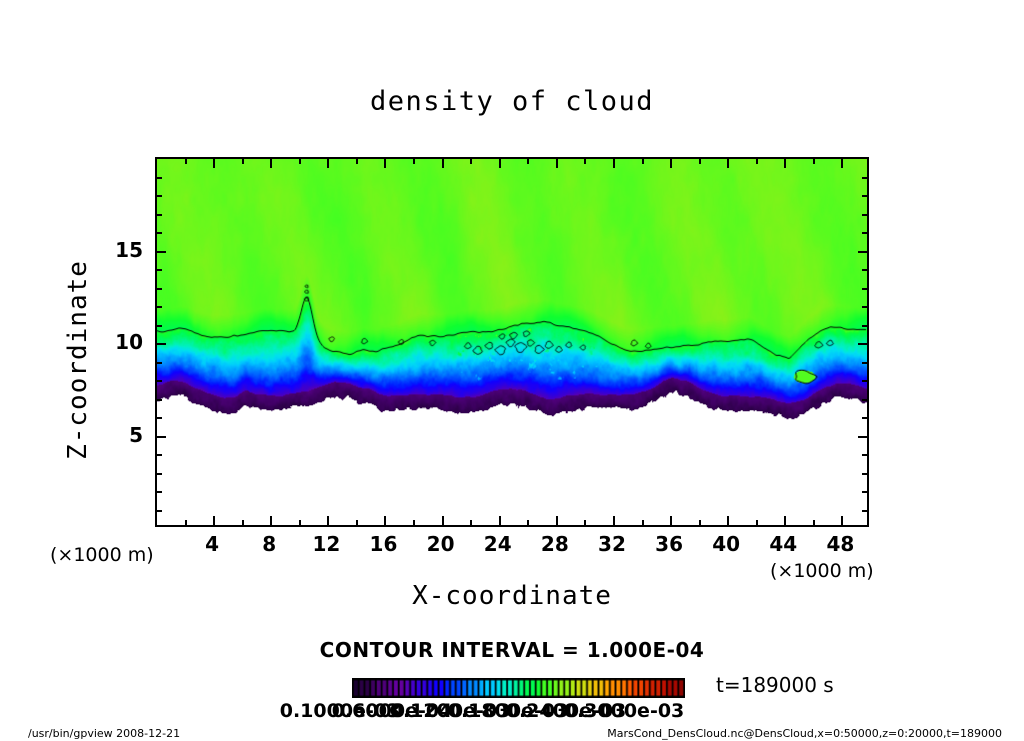 The height and width of the screenshot is (741, 1024). What do you see at coordinates (840, 544) in the screenshot?
I see `x-tick-label: 48` at bounding box center [840, 544].